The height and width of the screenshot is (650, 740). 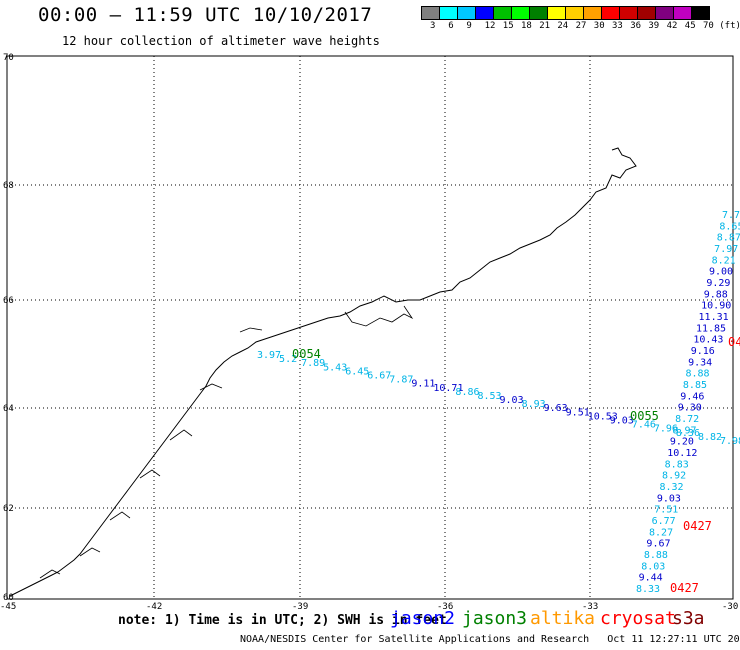 What do you see at coordinates (451, 26) in the screenshot?
I see `color-scale-label: 6` at bounding box center [451, 26].